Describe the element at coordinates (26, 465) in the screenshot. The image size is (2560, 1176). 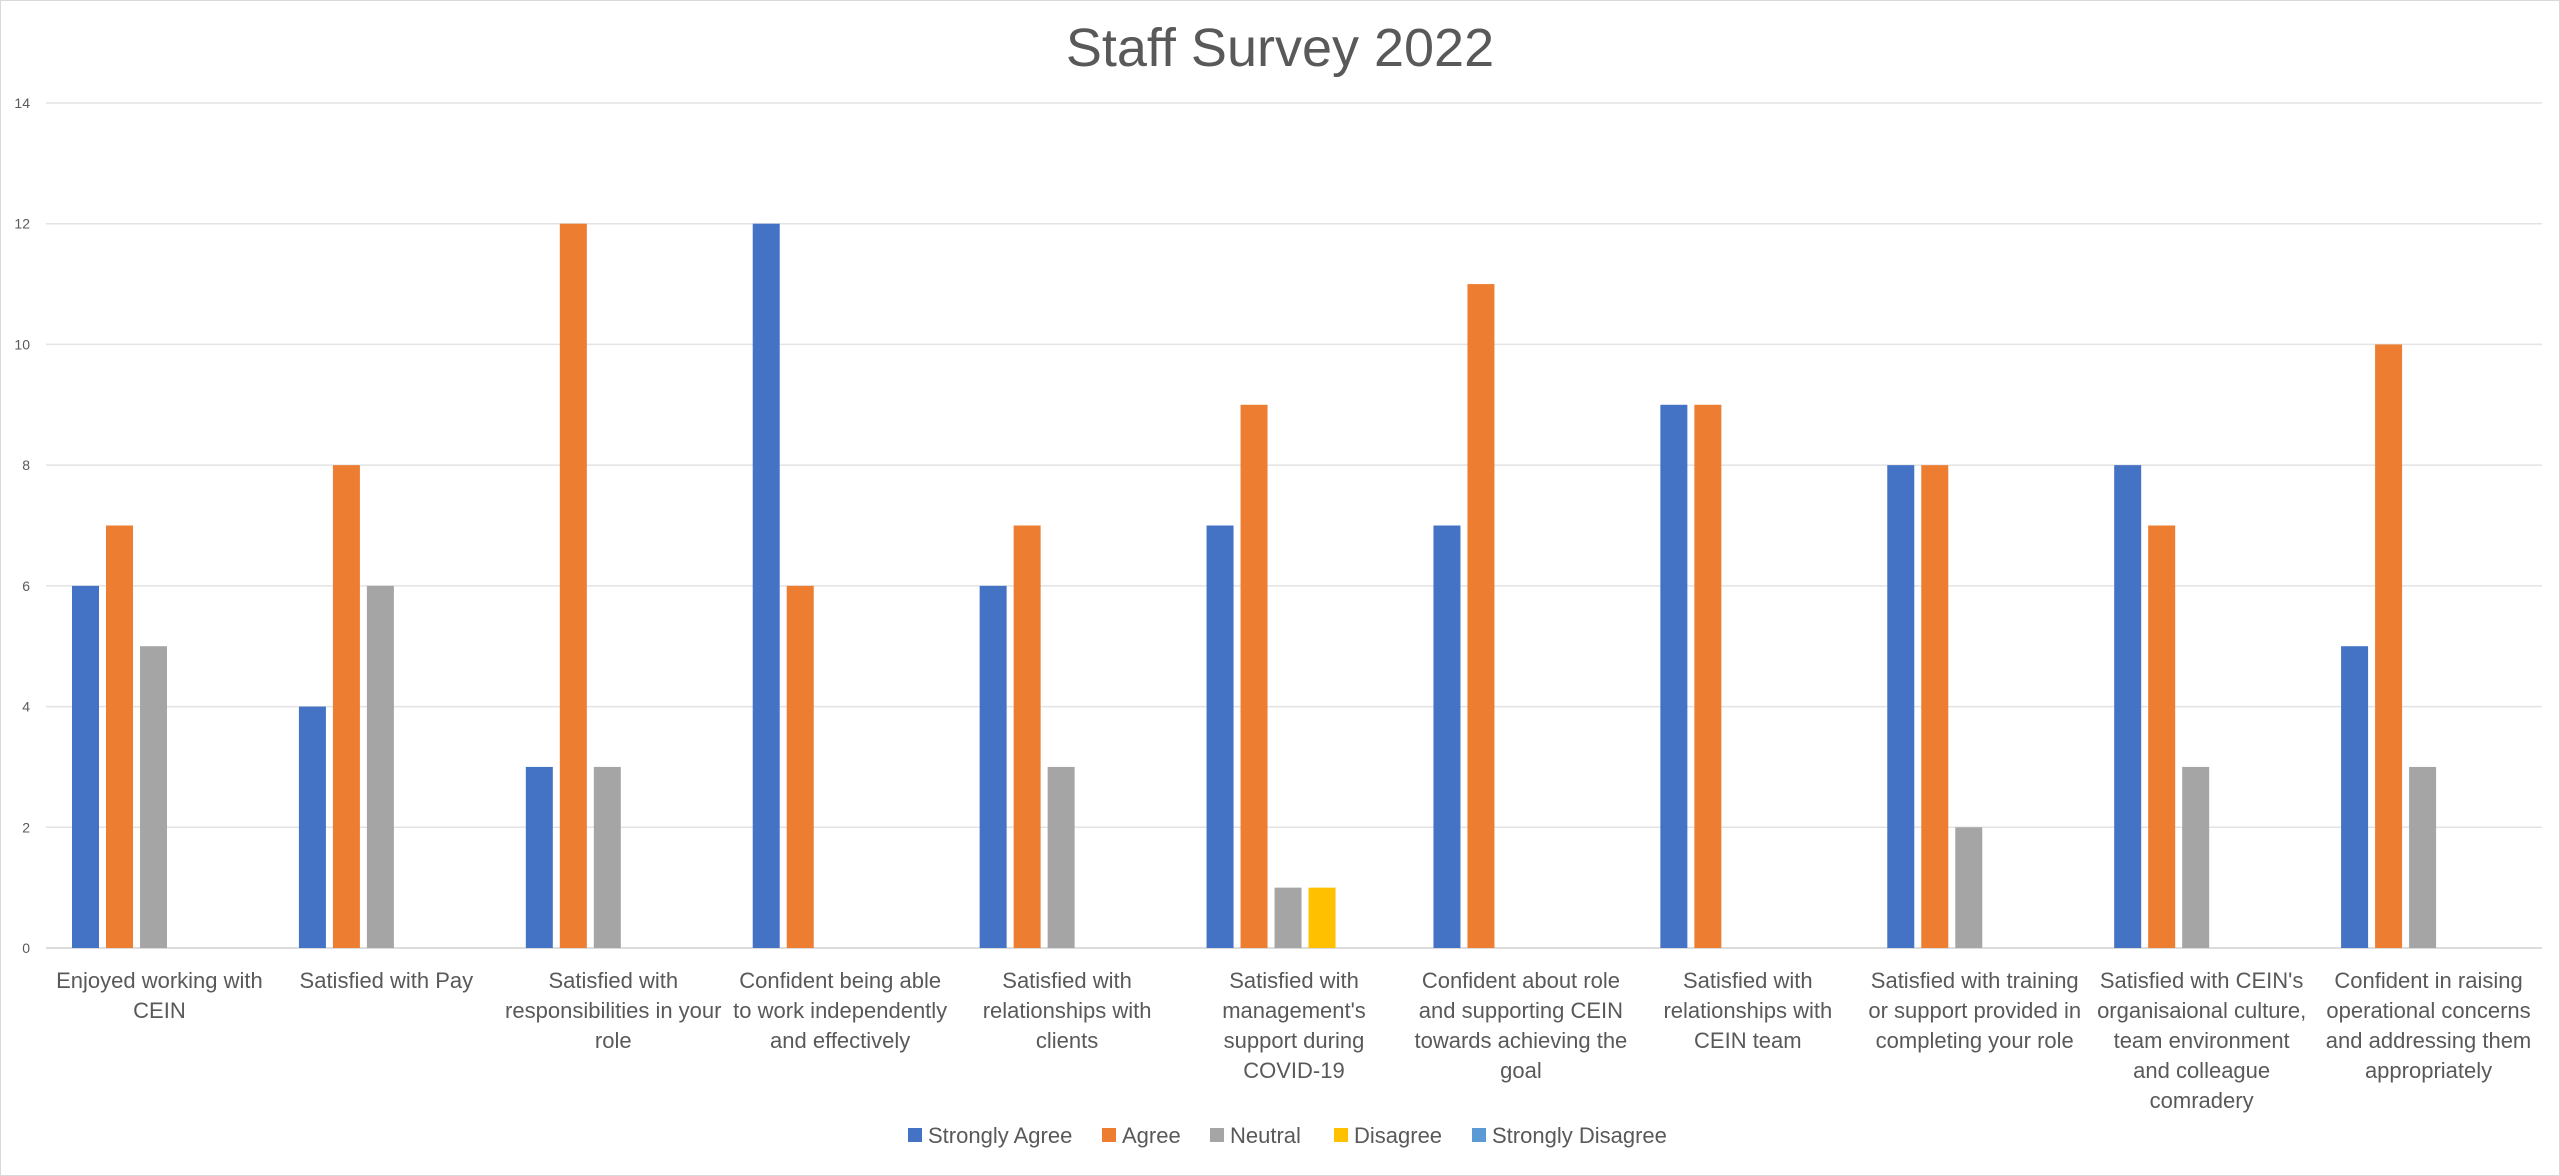
I see `y-tick-label: 8` at that location.